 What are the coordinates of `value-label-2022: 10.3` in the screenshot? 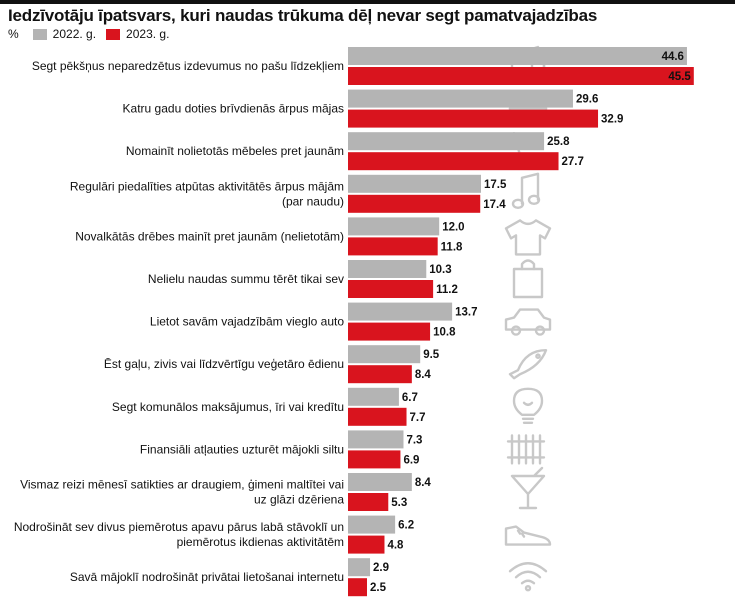 It's located at (440, 270).